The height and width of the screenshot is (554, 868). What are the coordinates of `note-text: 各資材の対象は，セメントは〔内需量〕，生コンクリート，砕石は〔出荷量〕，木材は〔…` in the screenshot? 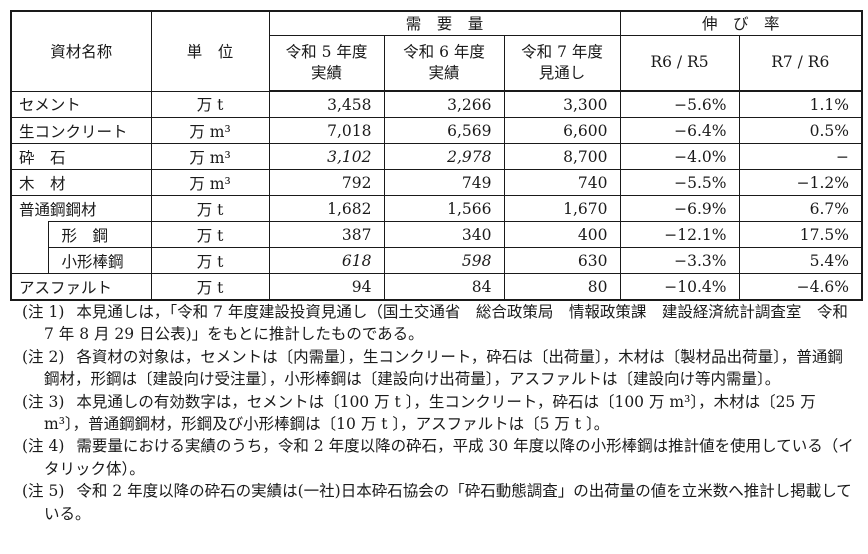 It's located at (443, 368).